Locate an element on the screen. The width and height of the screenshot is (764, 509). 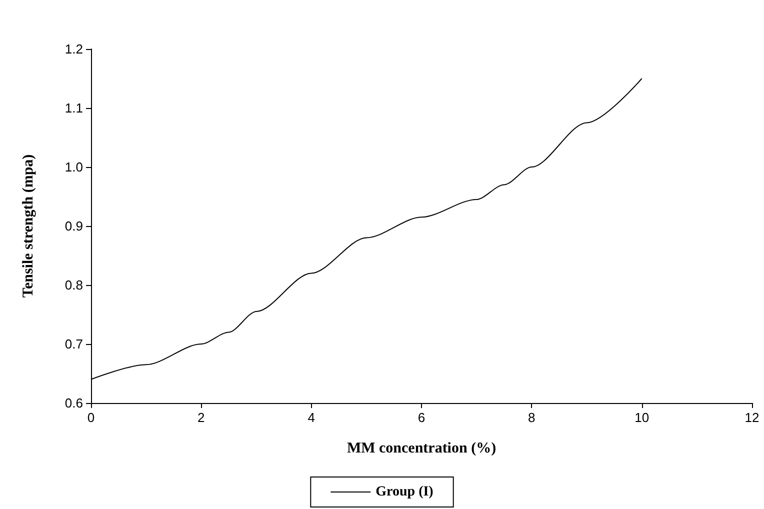
x-tick-label: 2 is located at coordinates (201, 417).